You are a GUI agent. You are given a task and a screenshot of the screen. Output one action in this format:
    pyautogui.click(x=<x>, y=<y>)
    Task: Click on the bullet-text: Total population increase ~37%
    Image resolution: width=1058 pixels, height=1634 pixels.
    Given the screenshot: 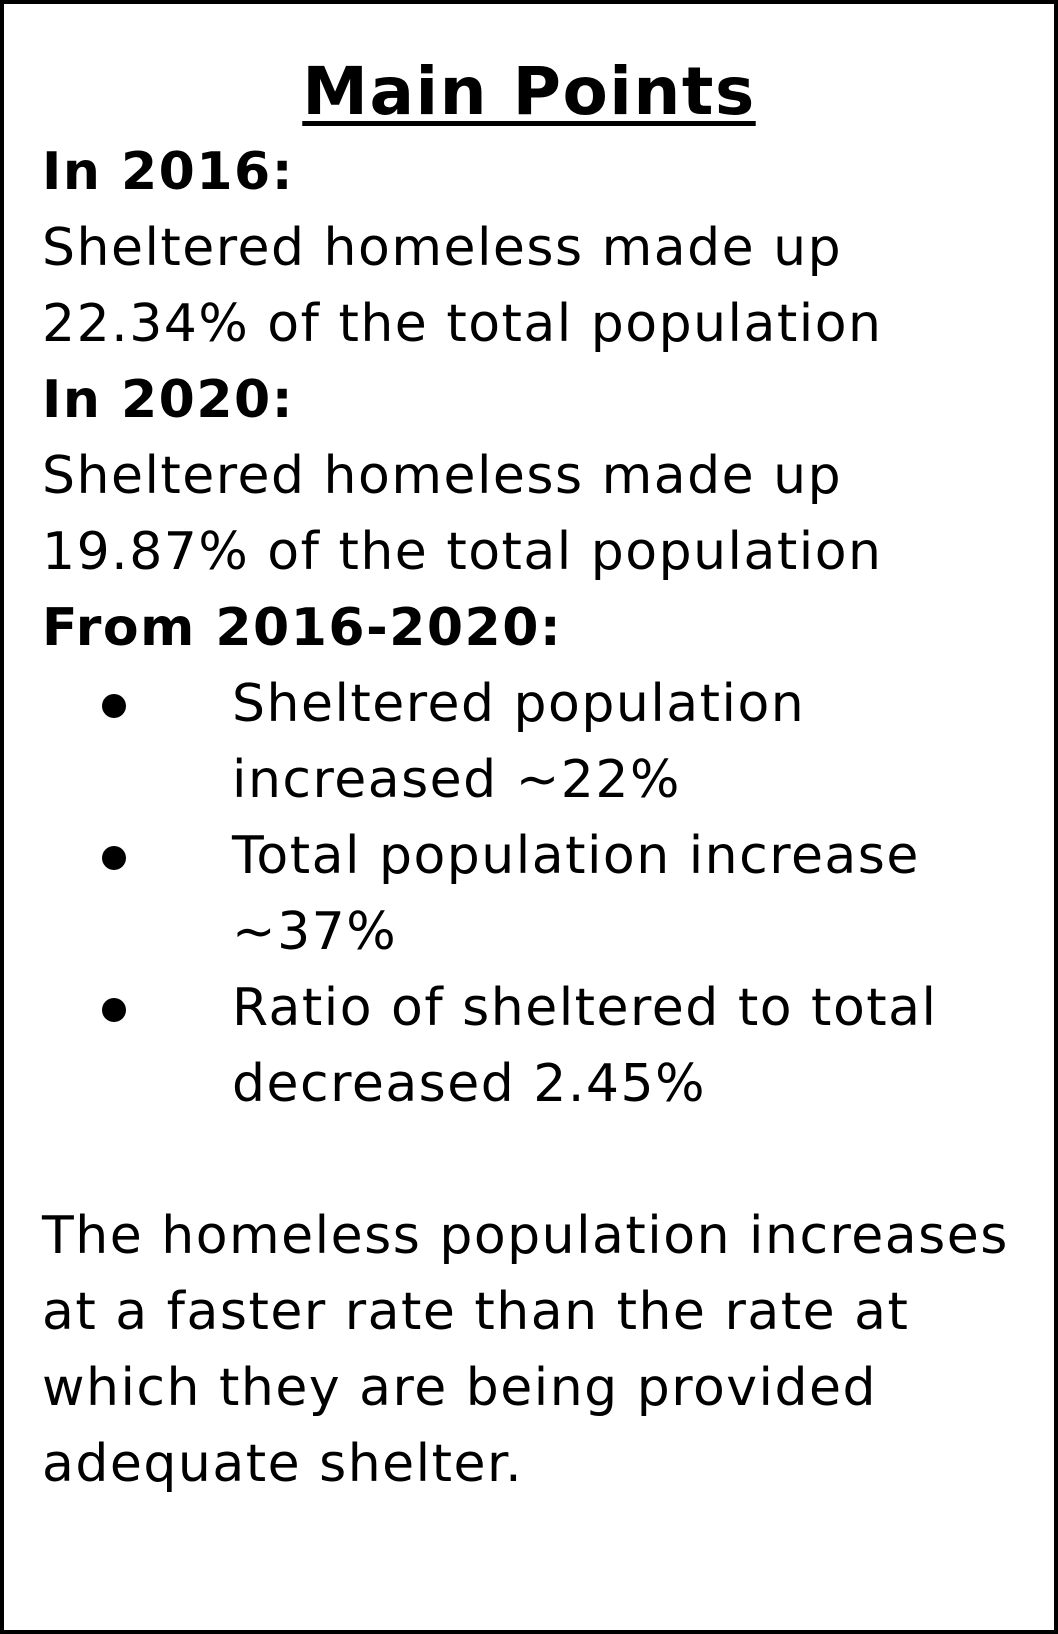 What is the action you would take?
    pyautogui.click(x=576, y=894)
    